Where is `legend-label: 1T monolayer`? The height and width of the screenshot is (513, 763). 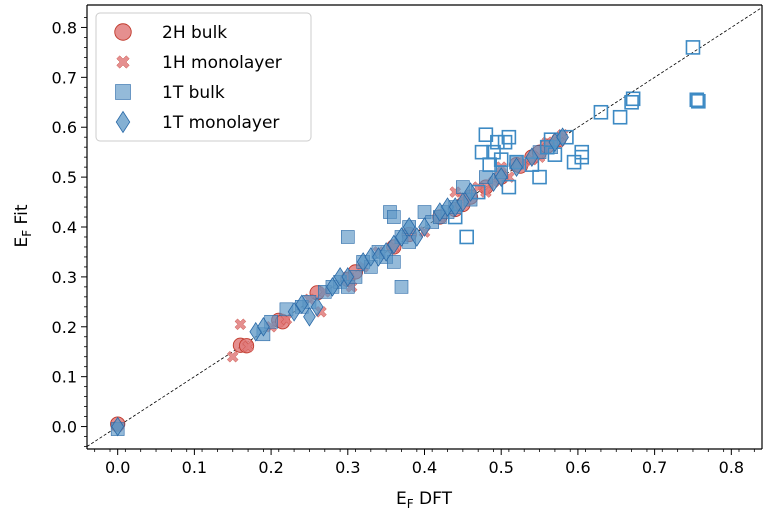 legend-label: 1T monolayer is located at coordinates (220, 123).